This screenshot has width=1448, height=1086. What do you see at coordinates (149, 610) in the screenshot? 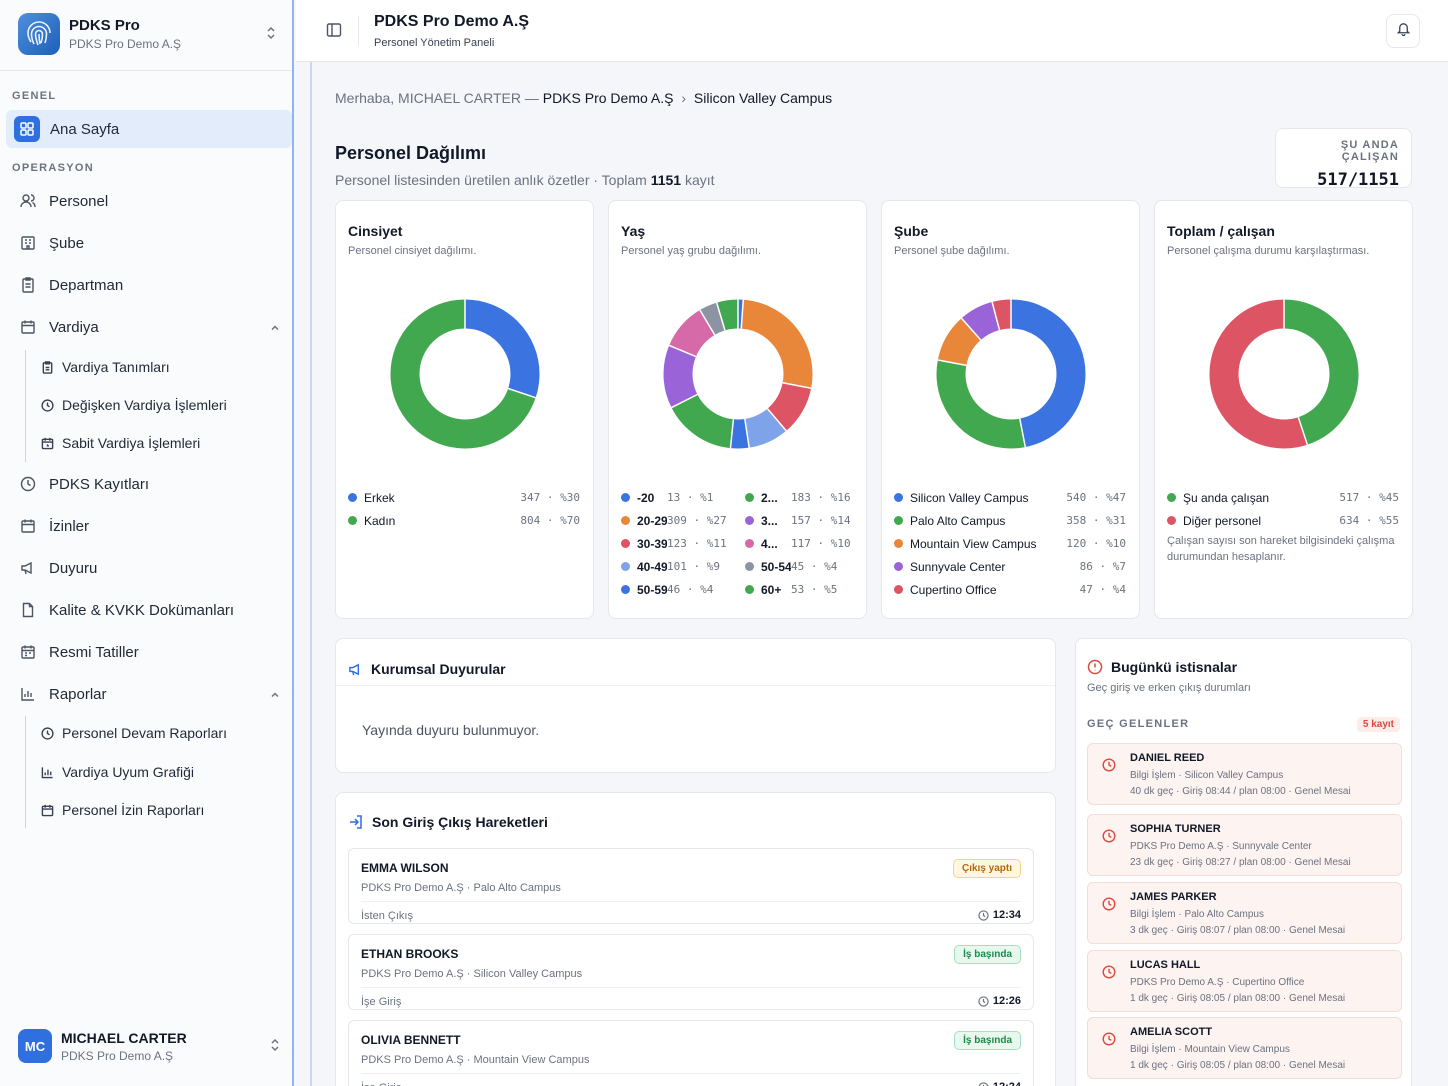
I see `sidebar-item-kalite: Kalite & KVKK Dokümanları` at bounding box center [149, 610].